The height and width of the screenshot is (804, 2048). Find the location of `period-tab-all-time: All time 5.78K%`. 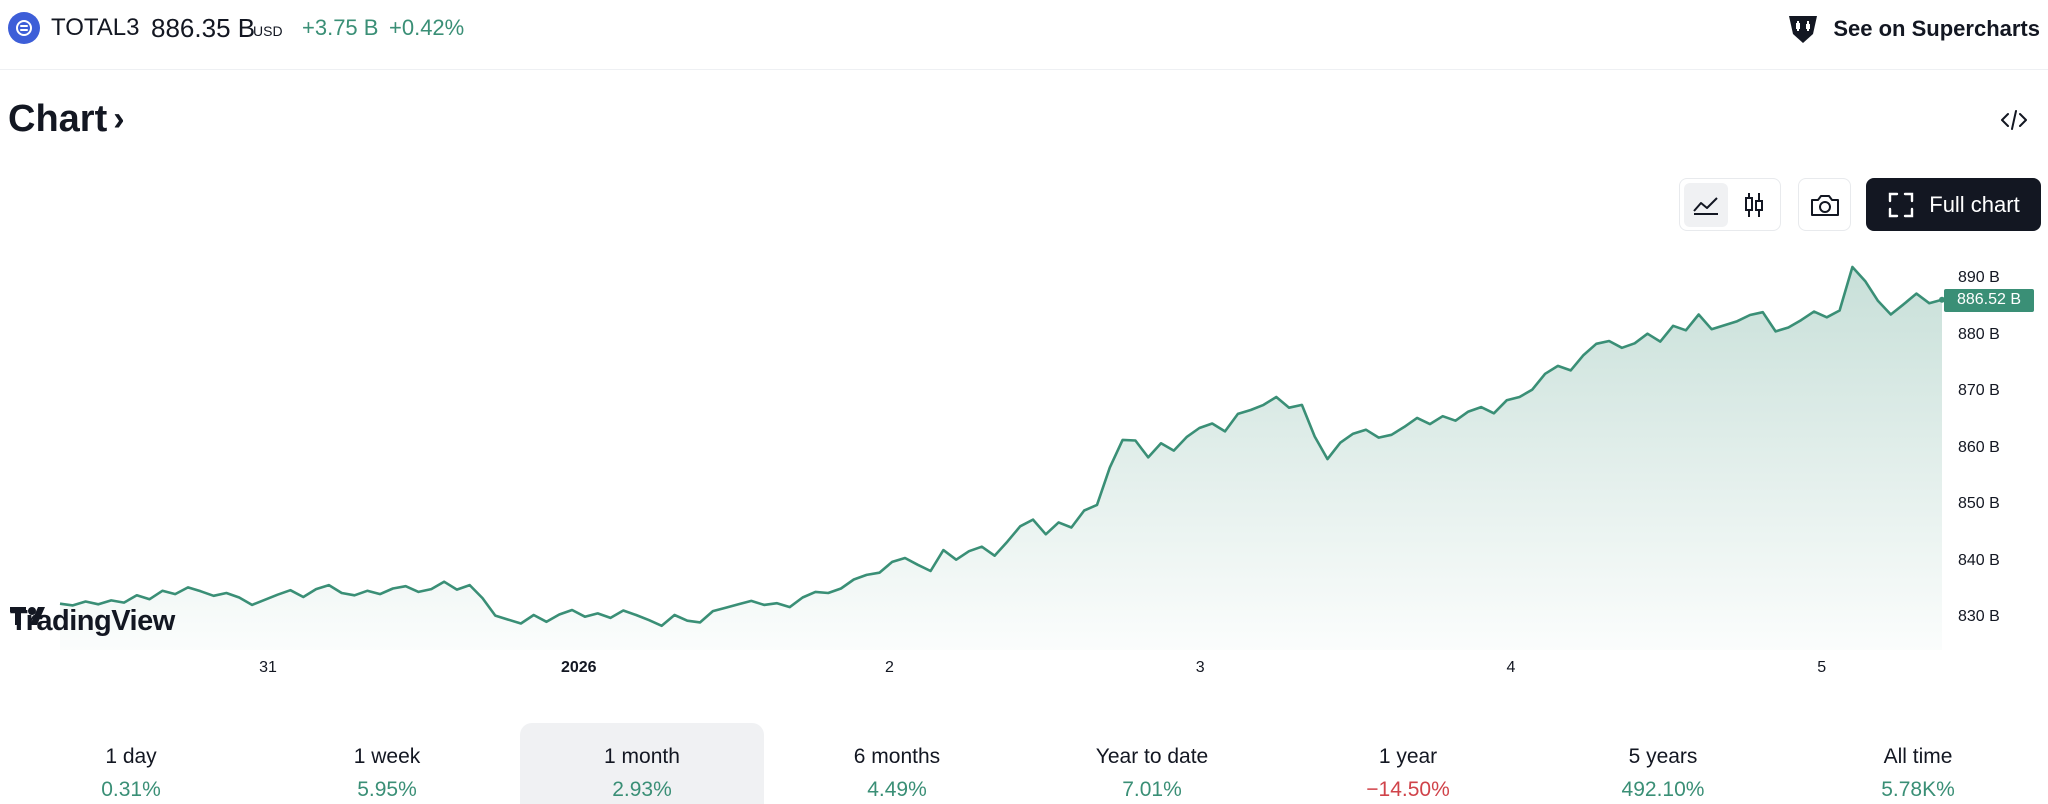

period-tab-all-time: All time 5.78K% is located at coordinates (1918, 763).